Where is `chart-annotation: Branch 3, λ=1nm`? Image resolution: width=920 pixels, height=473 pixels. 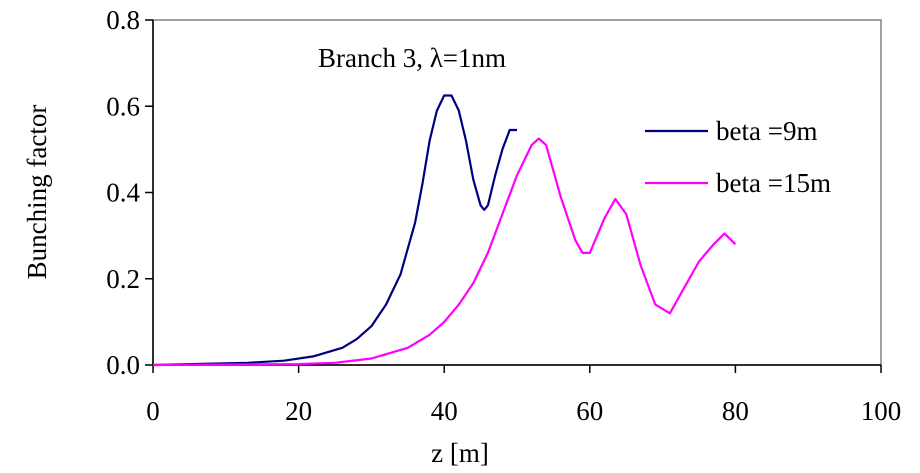 chart-annotation: Branch 3, λ=1nm is located at coordinates (412, 58).